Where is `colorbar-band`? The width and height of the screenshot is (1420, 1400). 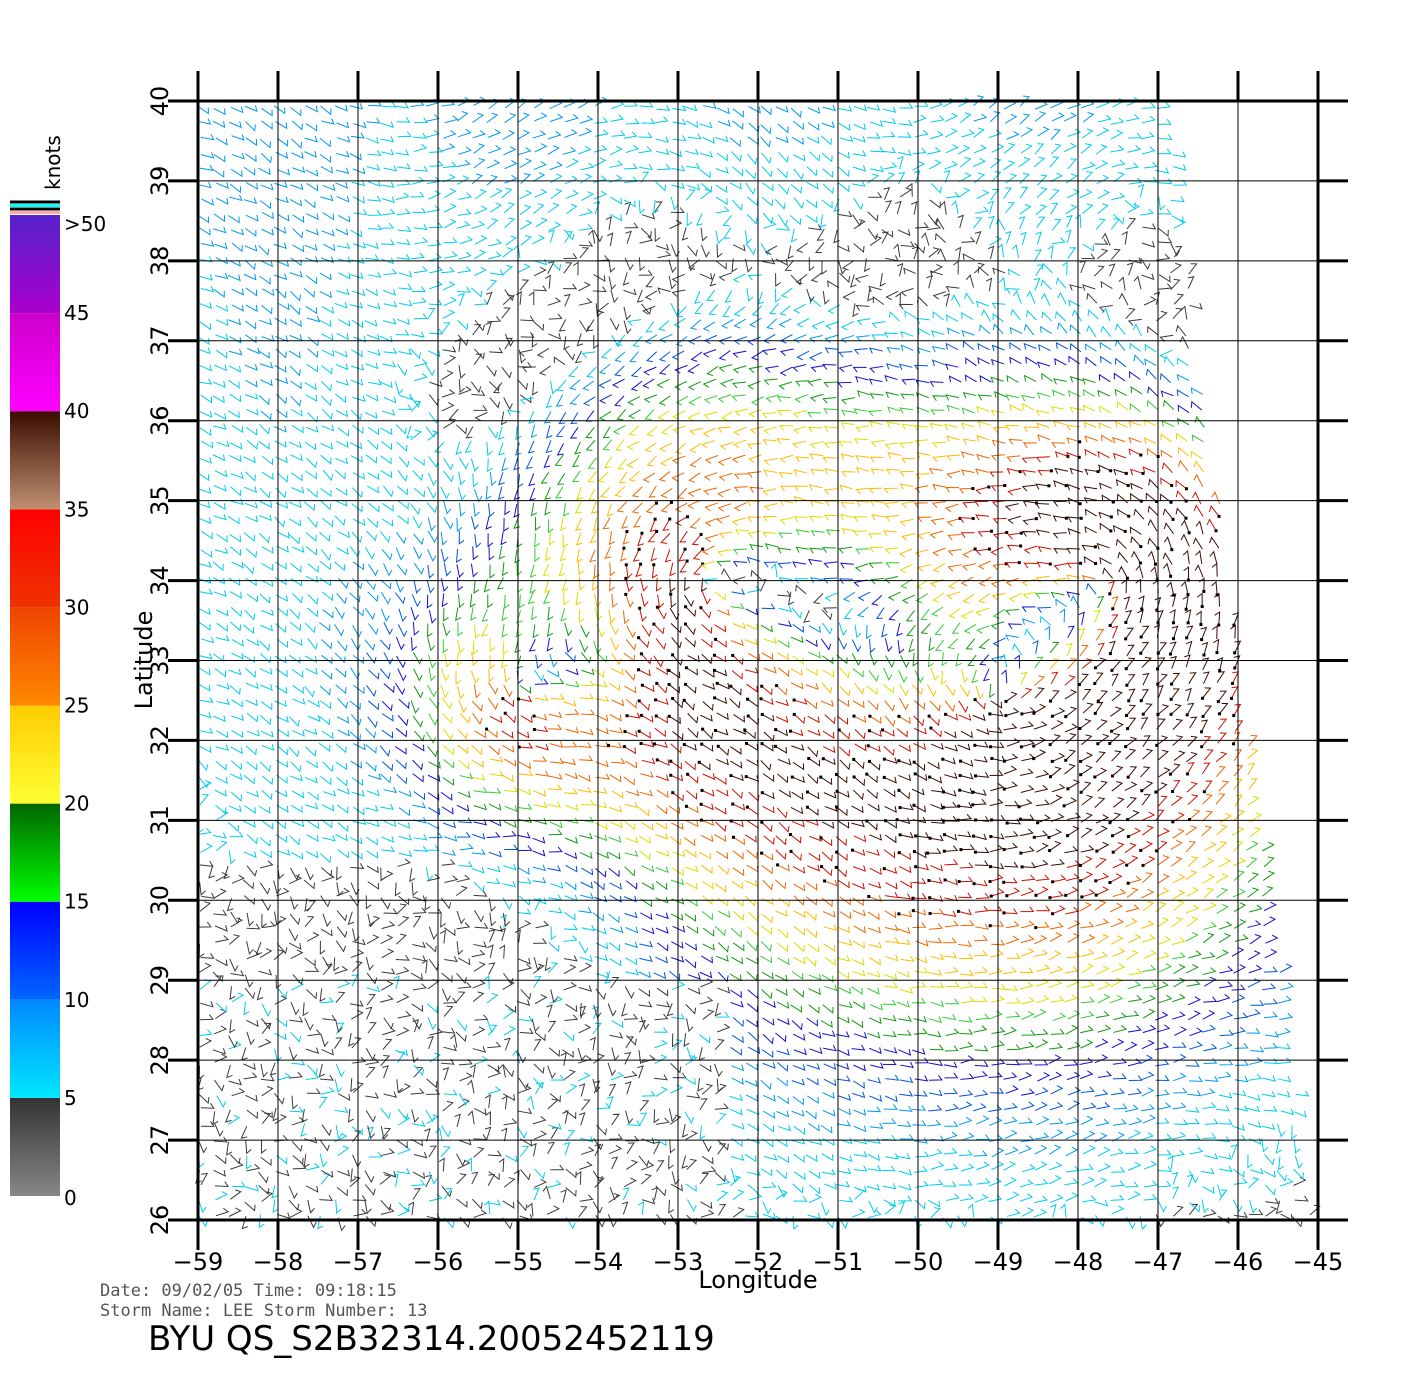
colorbar-band is located at coordinates (35, 1048).